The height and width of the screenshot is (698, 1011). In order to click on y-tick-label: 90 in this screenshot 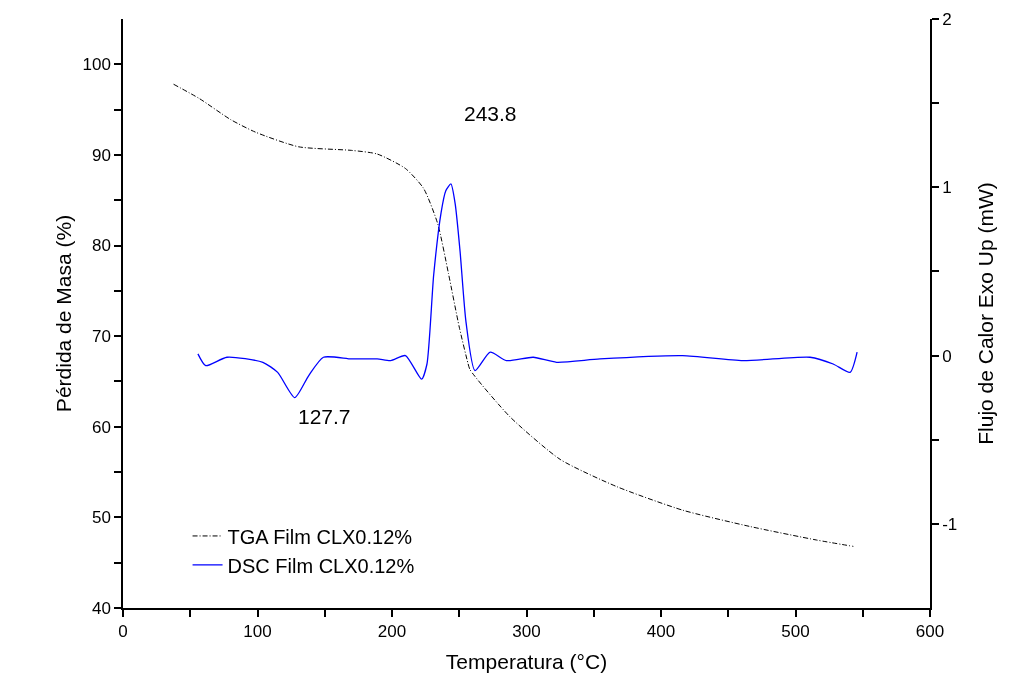, I will do `click(101, 155)`.